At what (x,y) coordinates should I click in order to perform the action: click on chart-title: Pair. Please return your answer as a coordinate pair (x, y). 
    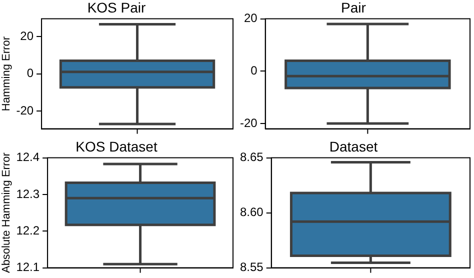
    Looking at the image, I should click on (353, 8).